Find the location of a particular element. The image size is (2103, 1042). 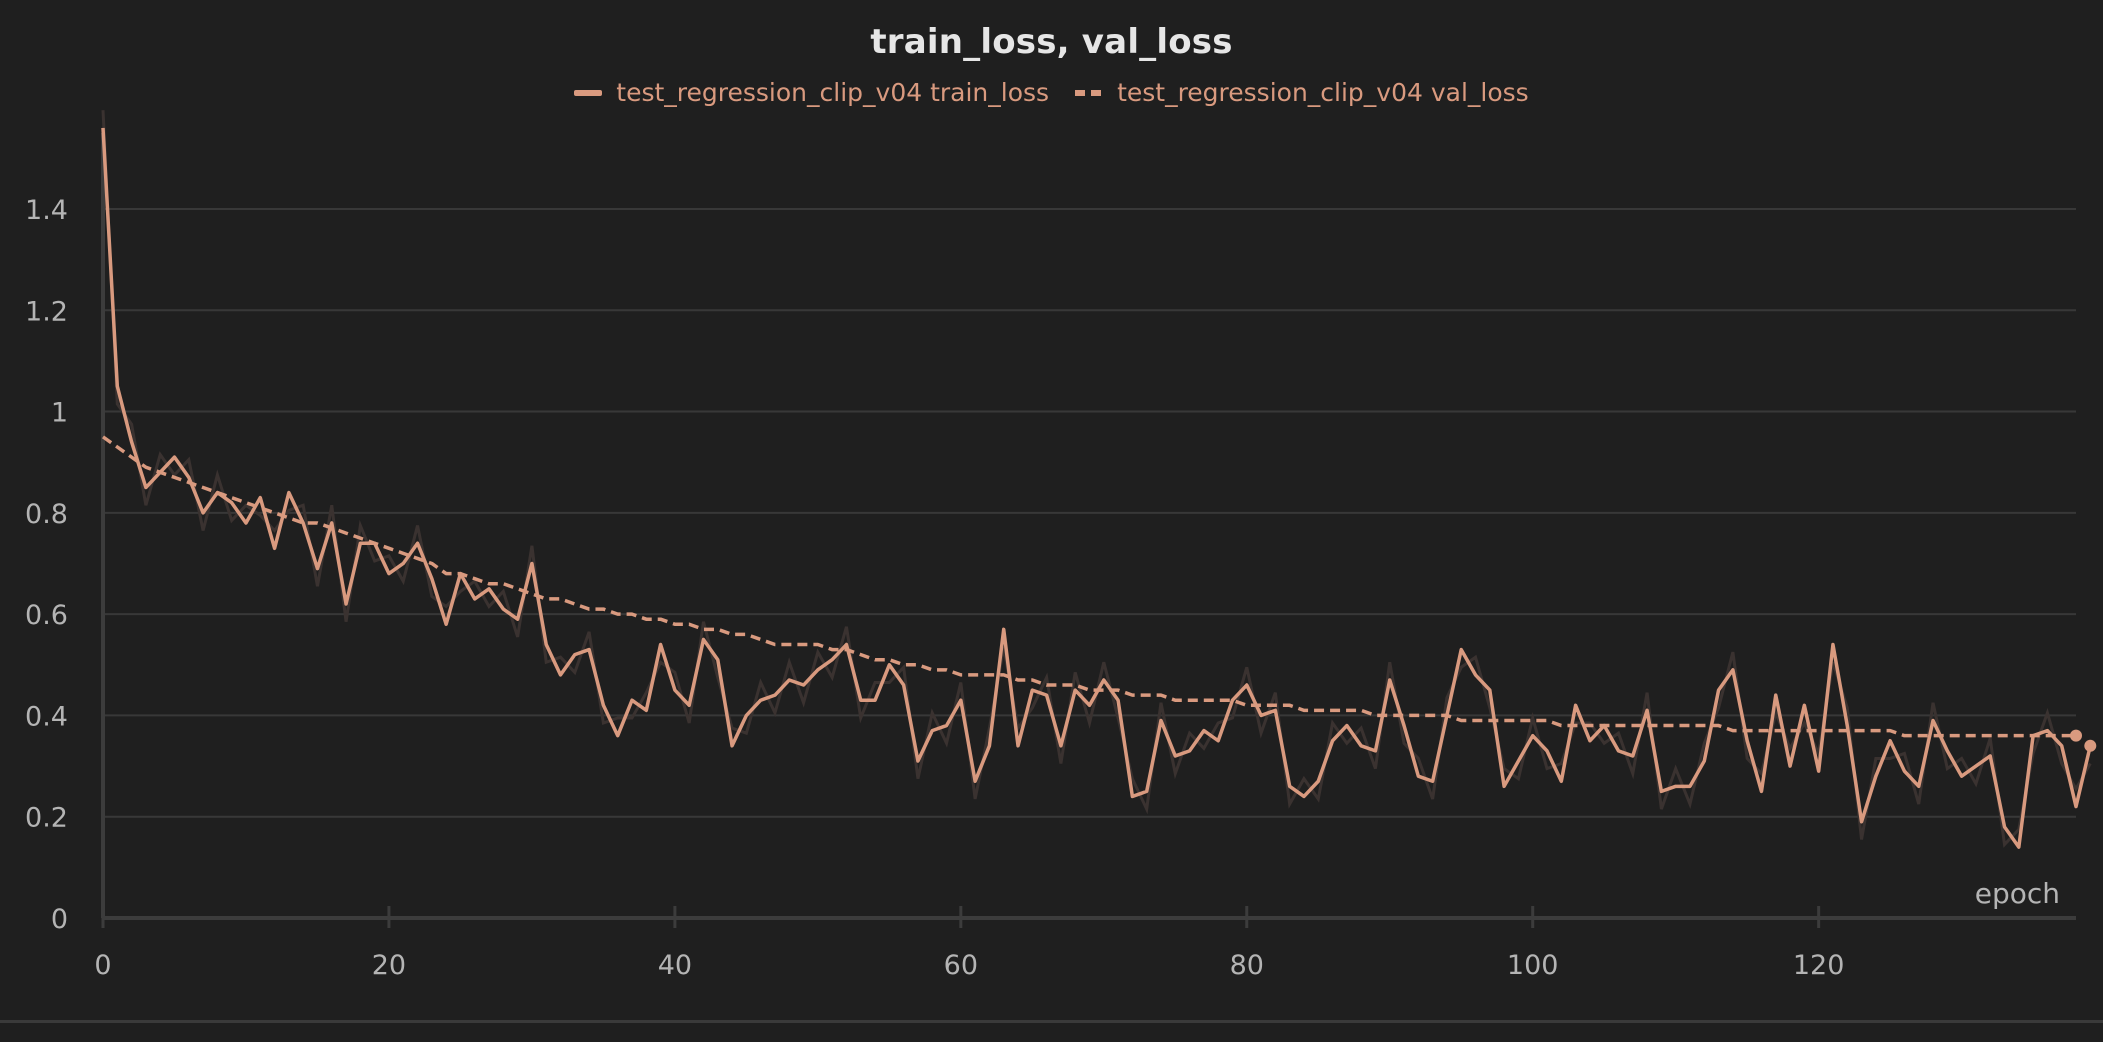

y-tick-label: 1.2 is located at coordinates (46, 311).